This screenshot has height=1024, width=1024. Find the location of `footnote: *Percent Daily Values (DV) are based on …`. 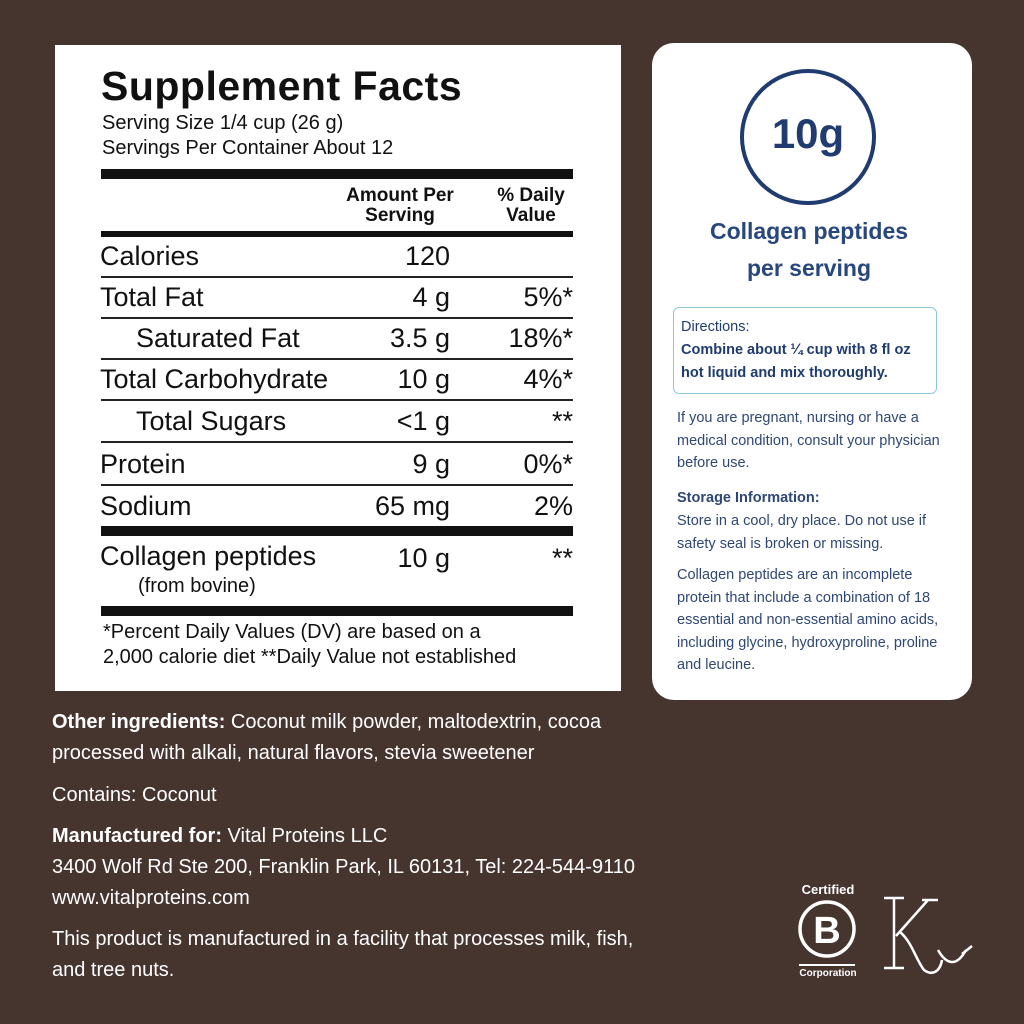

footnote: *Percent Daily Values (DV) are based on … is located at coordinates (292, 632).